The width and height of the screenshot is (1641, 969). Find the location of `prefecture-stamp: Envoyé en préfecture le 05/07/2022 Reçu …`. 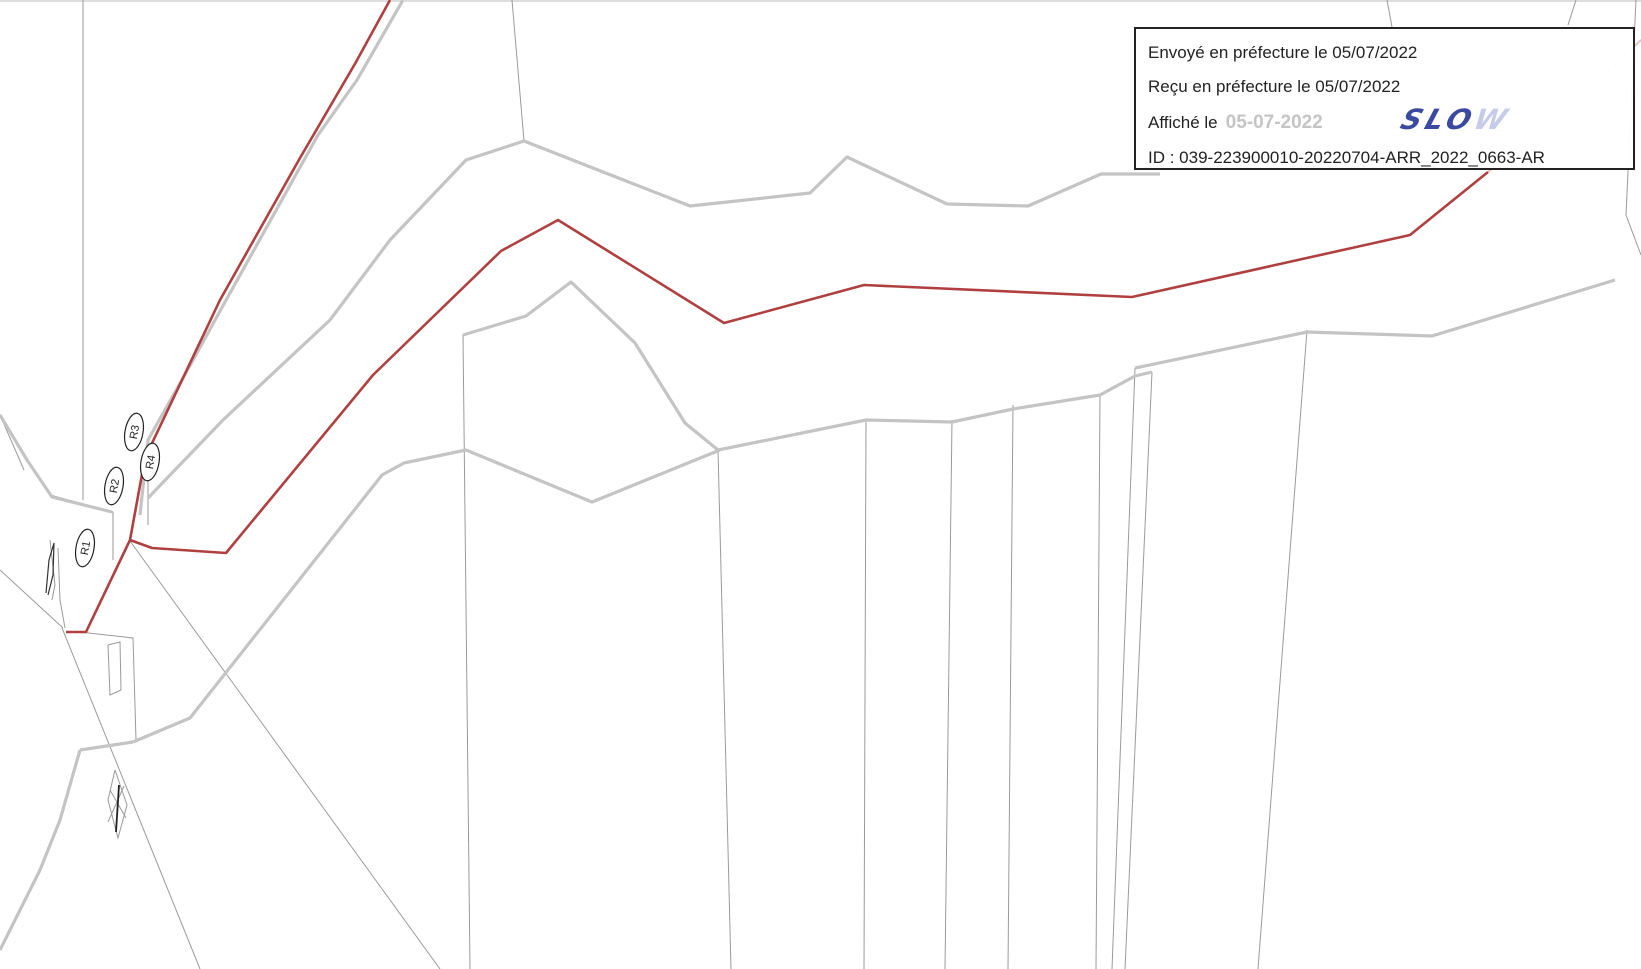

prefecture-stamp: Envoyé en préfecture le 05/07/2022 Reçu … is located at coordinates (1384, 98).